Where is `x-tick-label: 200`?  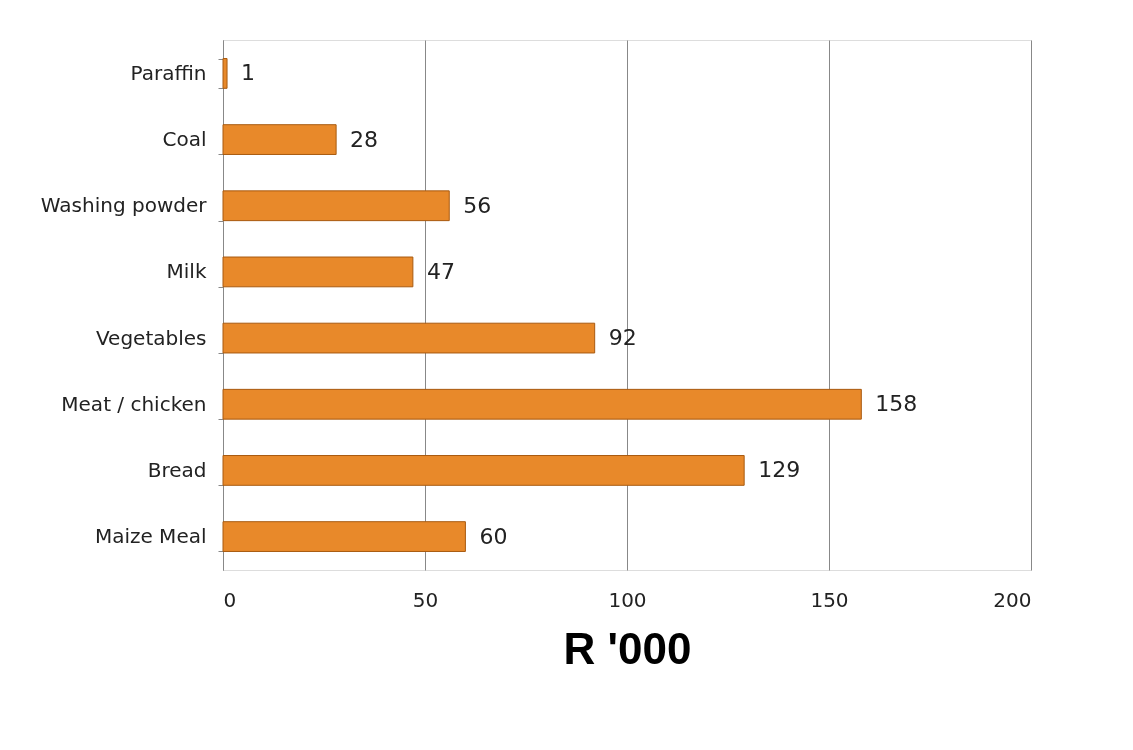
x-tick-label: 200 is located at coordinates (1012, 599).